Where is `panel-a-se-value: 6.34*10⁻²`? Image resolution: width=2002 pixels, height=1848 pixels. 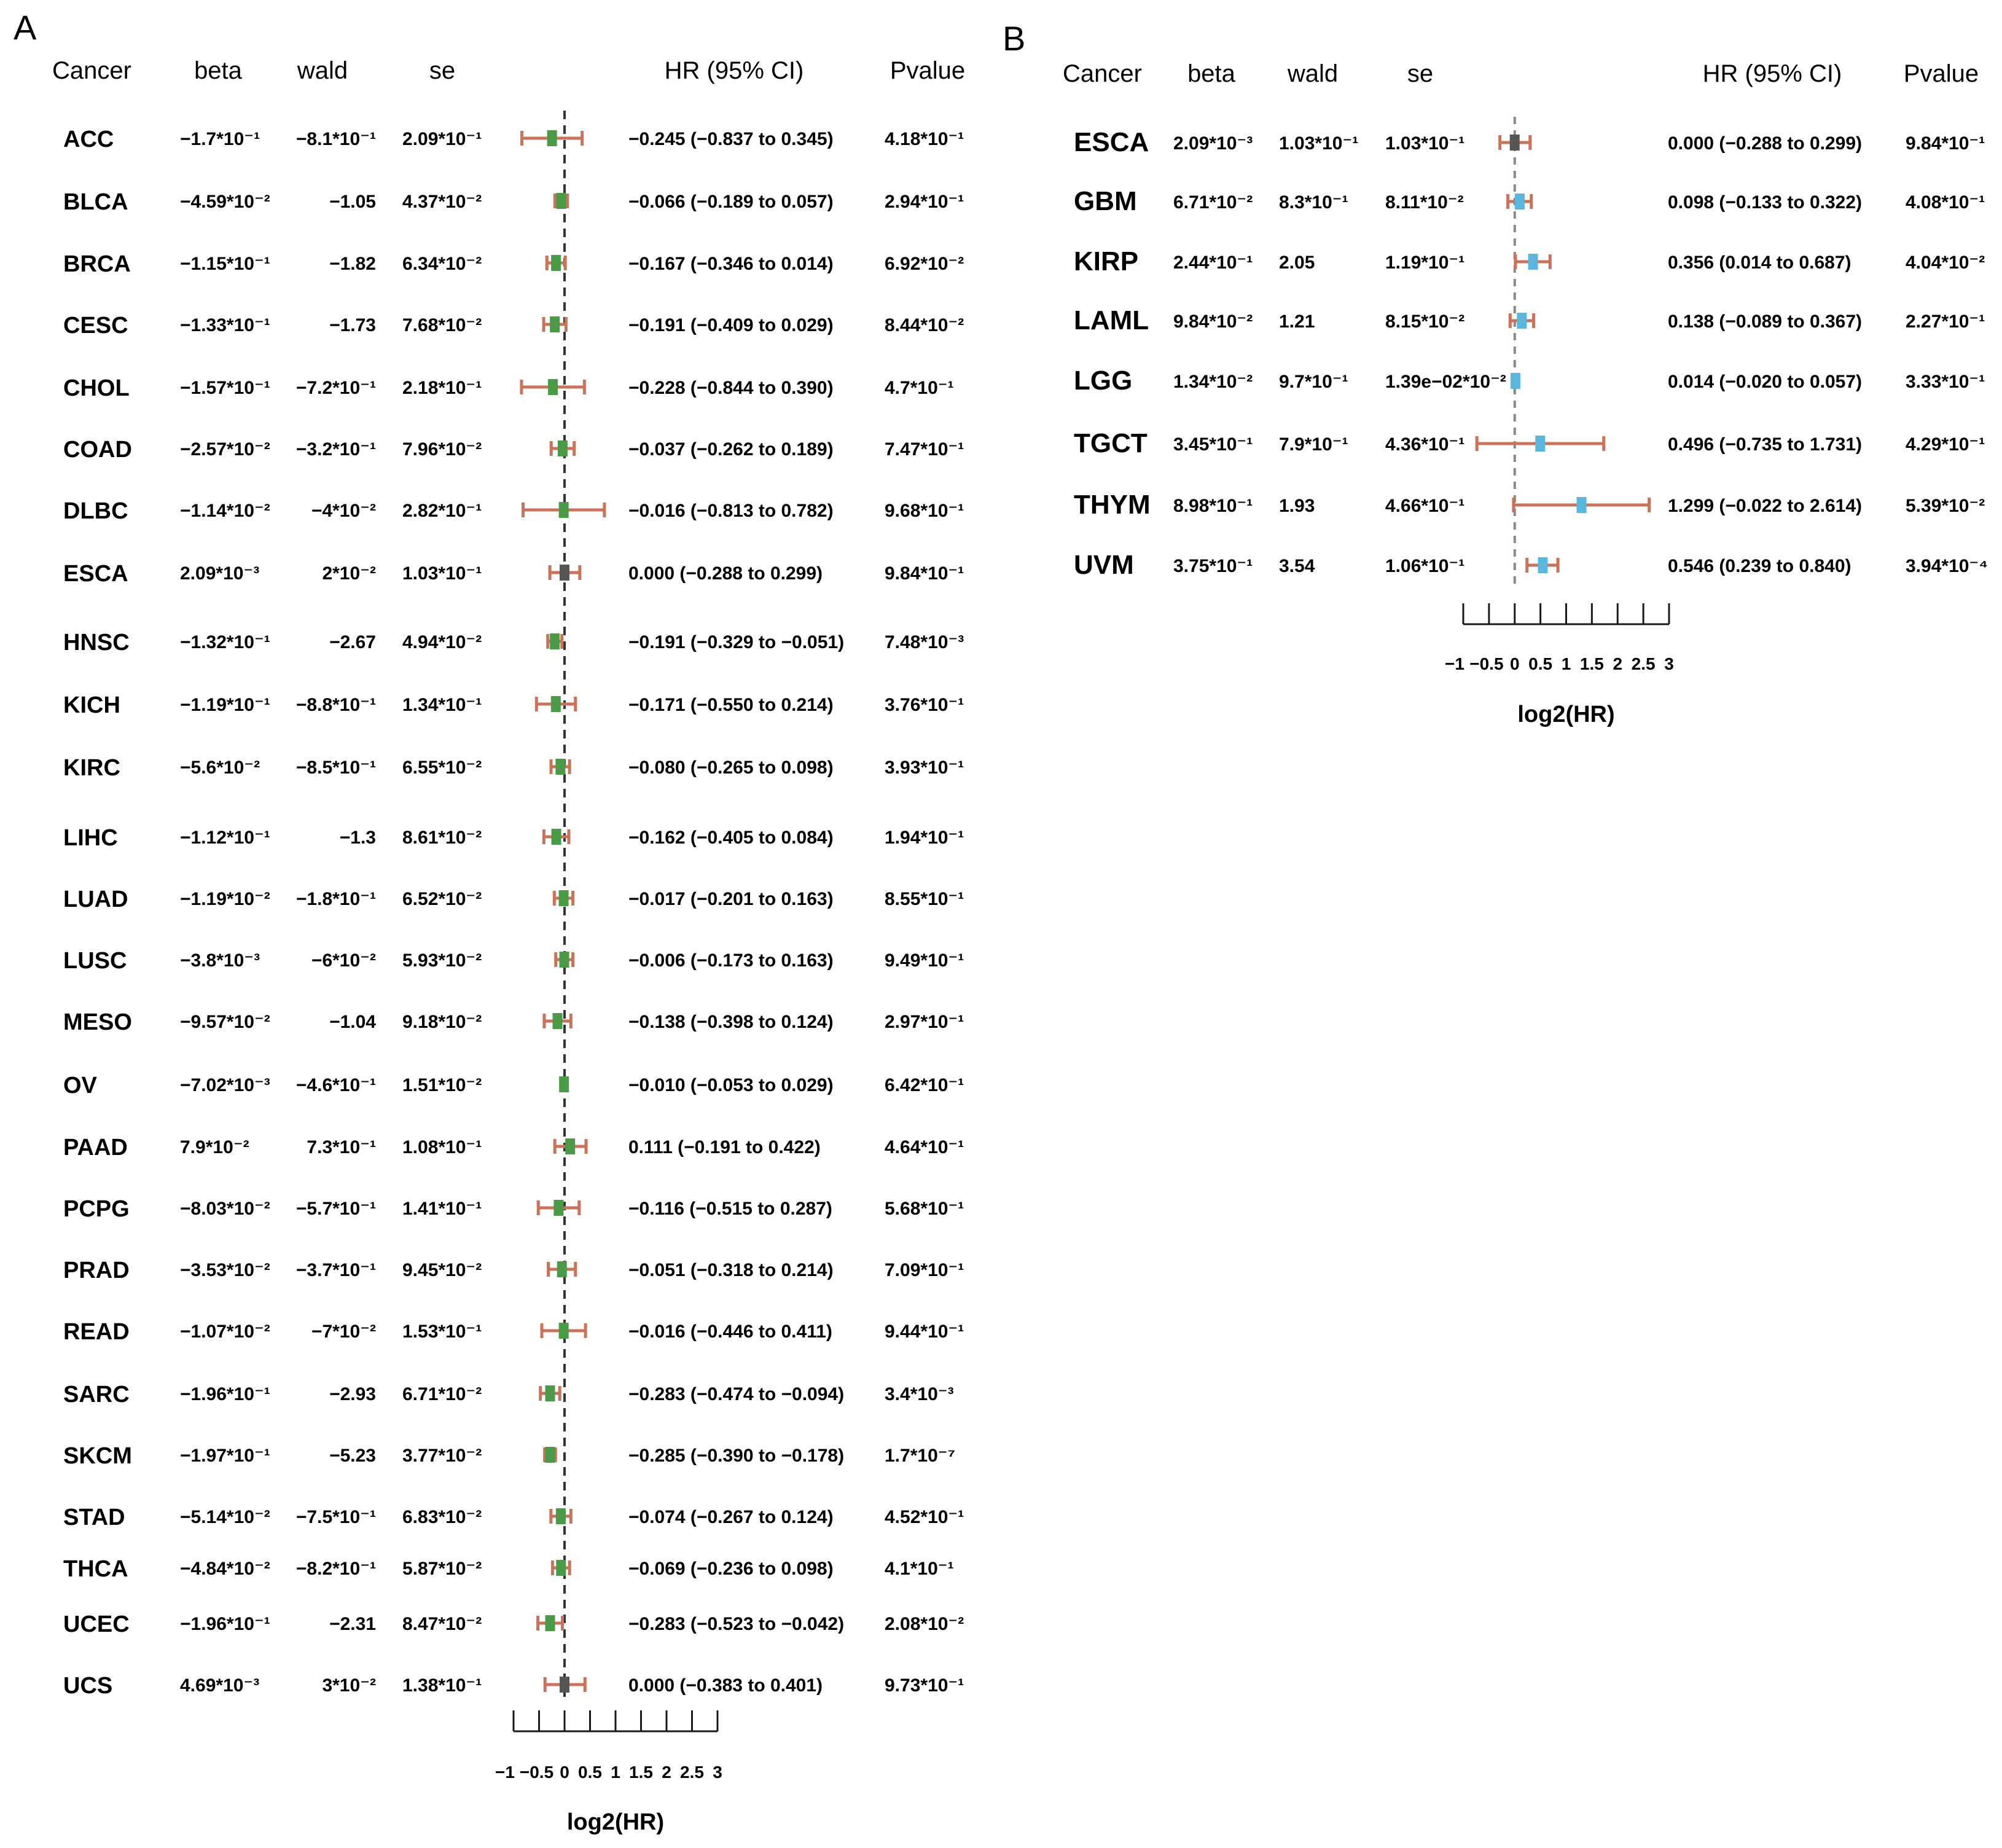
panel-a-se-value: 6.34*10⁻² is located at coordinates (442, 264).